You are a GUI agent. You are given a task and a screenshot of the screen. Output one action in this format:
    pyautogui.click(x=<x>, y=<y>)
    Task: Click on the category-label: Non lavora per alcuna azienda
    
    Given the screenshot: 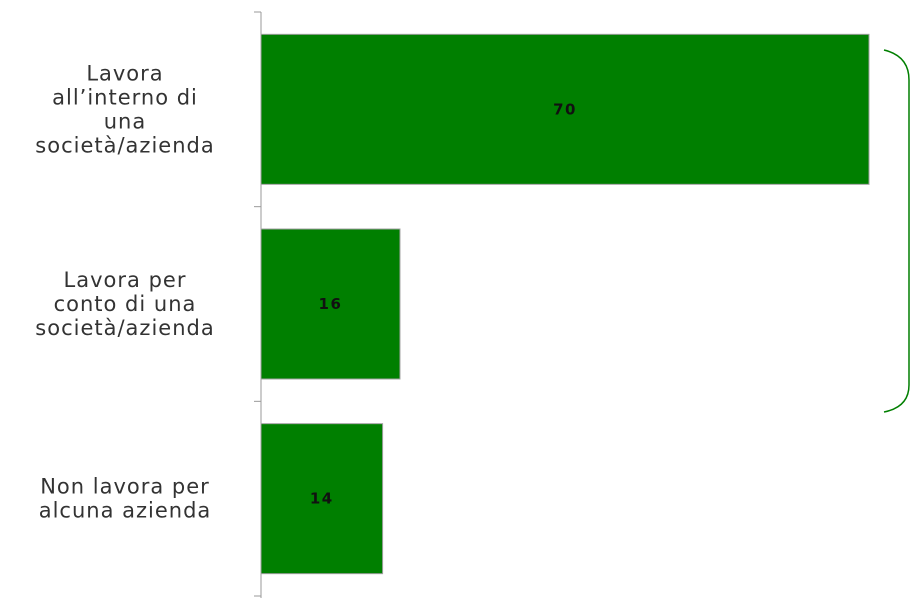 What is the action you would take?
    pyautogui.click(x=125, y=499)
    